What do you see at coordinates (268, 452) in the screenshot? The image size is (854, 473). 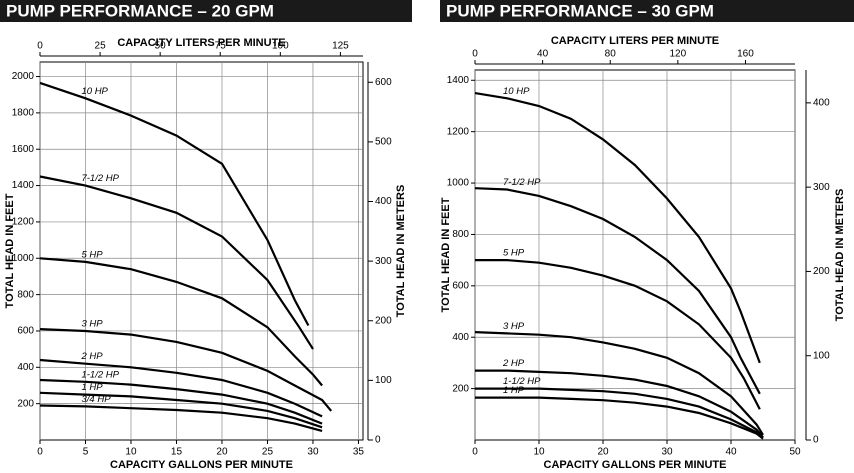 I see `x-tick-label: 25` at bounding box center [268, 452].